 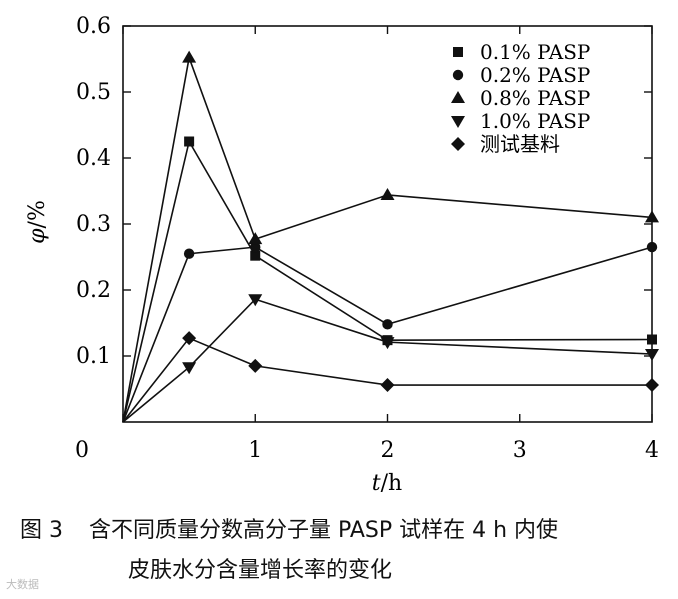 I want to click on x-tick-label: 2, so click(x=388, y=450).